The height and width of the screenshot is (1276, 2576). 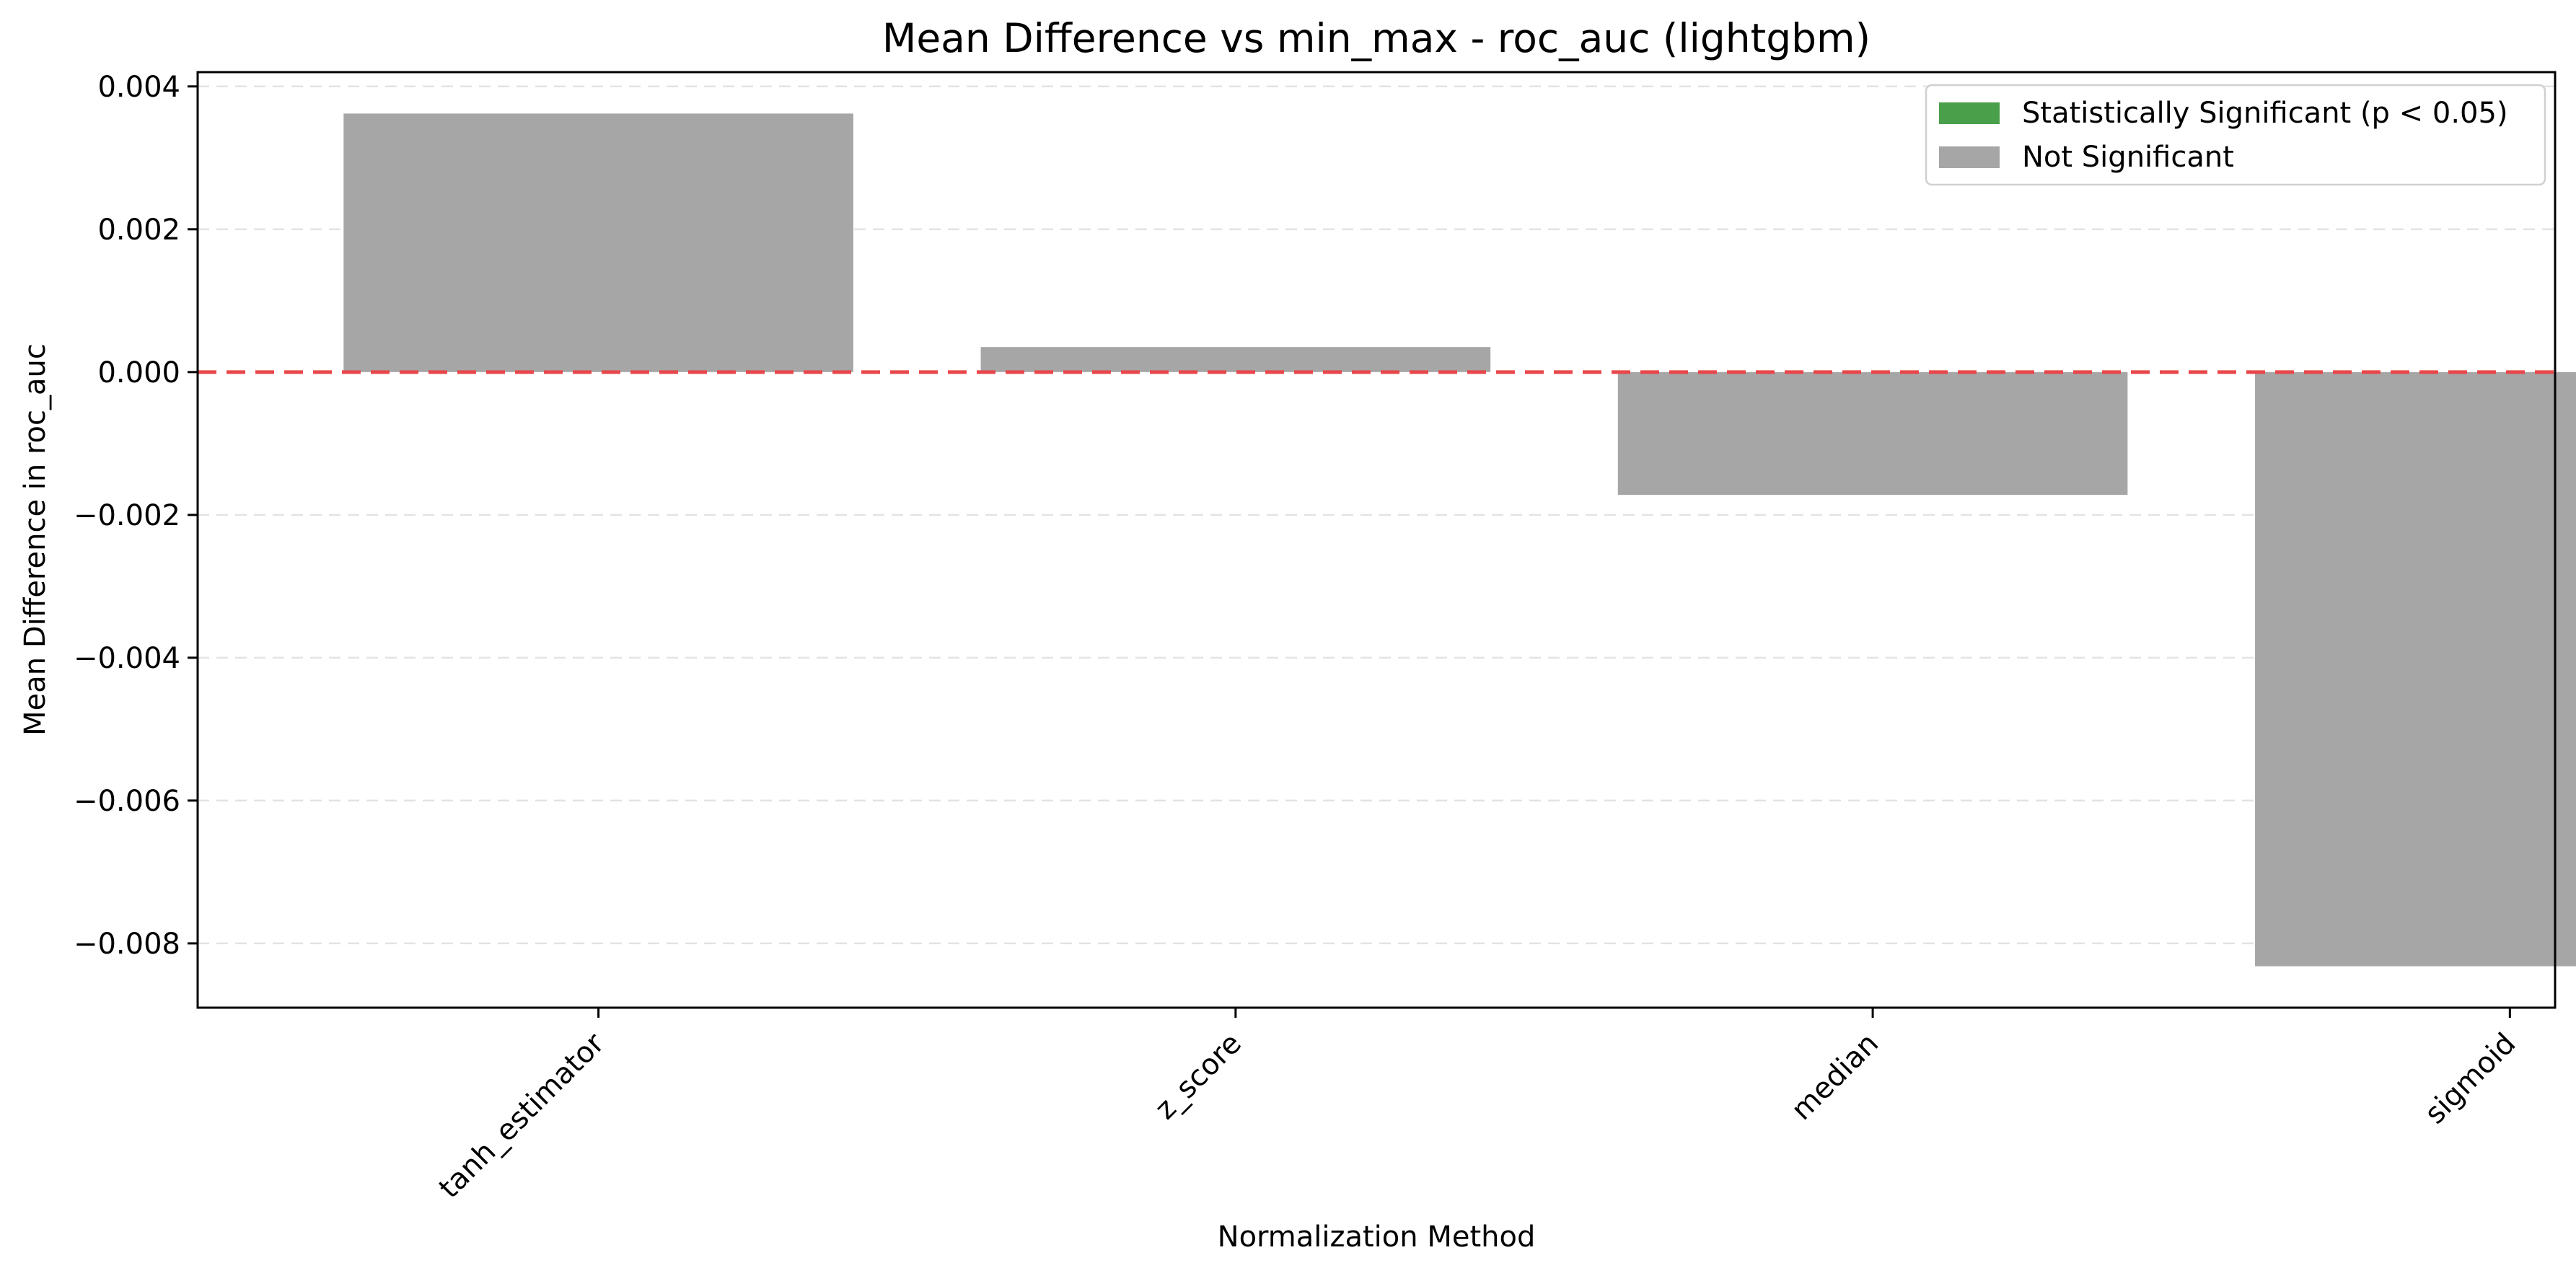 What do you see at coordinates (127, 659) in the screenshot?
I see `y-tick-label: −0.004` at bounding box center [127, 659].